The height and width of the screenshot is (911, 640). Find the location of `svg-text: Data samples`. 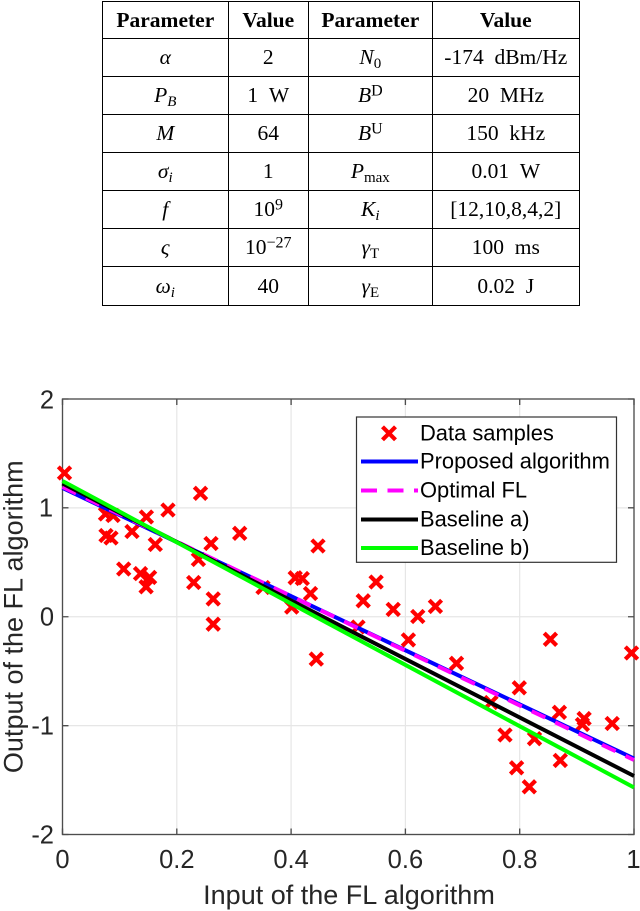

svg-text: Data samples is located at coordinates (487, 433).